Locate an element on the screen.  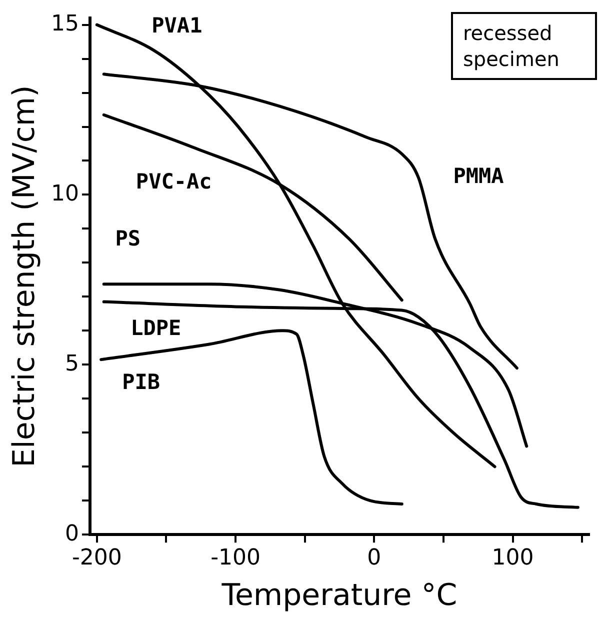
y-axis-title: Electric strength (MV/cm) is located at coordinates (24, 276).